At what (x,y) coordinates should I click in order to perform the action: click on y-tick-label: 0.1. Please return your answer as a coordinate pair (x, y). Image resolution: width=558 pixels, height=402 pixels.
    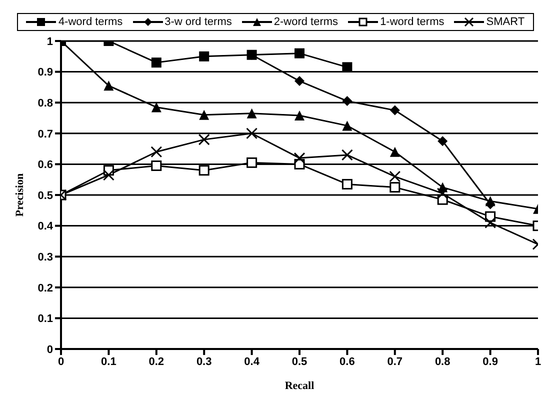
    Looking at the image, I should click on (45, 319).